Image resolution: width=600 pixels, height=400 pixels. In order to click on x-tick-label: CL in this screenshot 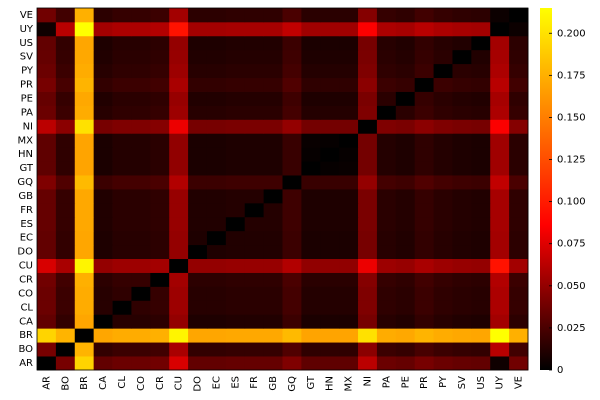, I will do `click(122, 382)`.